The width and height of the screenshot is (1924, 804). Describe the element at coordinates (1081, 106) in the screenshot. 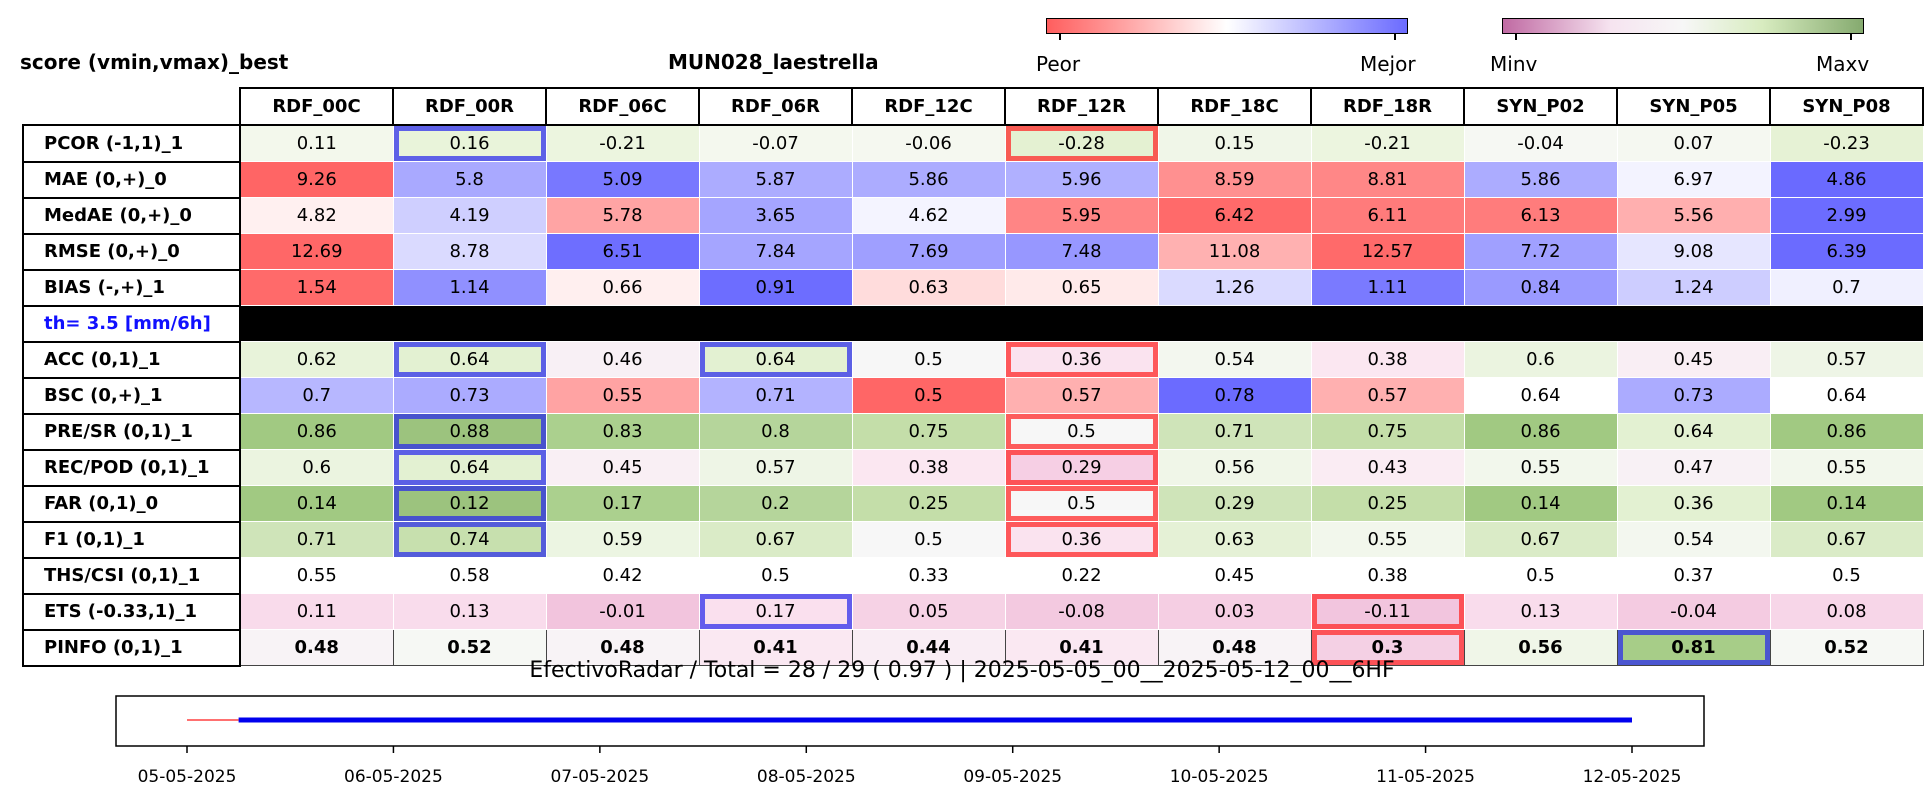

I see `column-header: RDF_12R` at that location.